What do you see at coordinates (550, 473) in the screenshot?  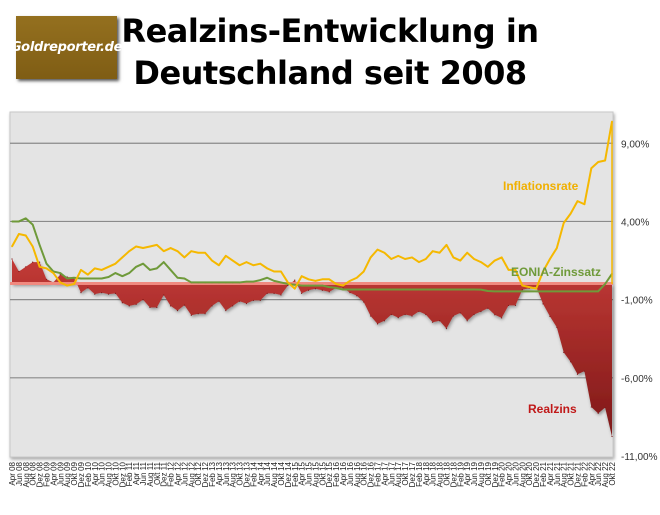 I see `x-tick-label: Apr 21` at bounding box center [550, 473].